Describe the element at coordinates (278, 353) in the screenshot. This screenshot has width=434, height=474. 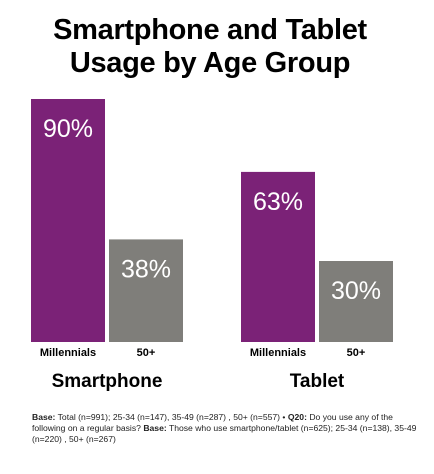
I see `category-label-tablet-millennials: Millennials` at that location.